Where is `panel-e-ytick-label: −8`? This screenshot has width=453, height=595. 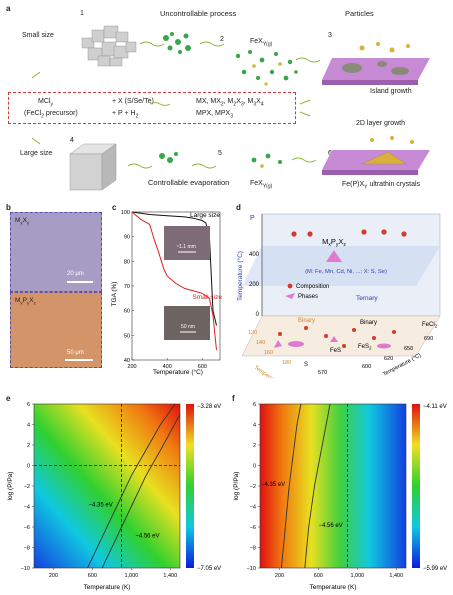 panel-e-ytick-label: −8 is located at coordinates (27, 549).